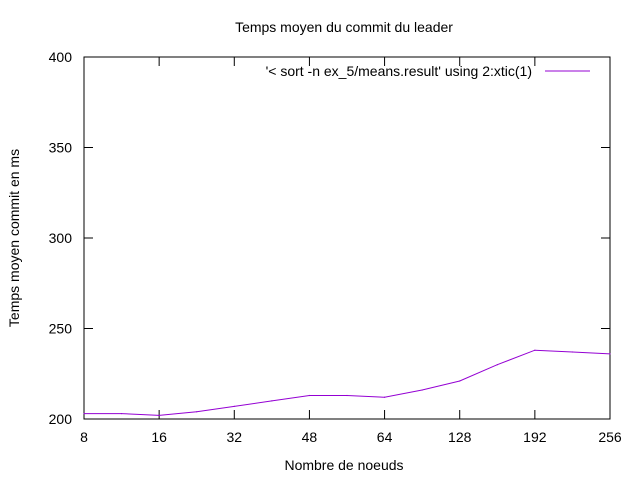  Describe the element at coordinates (310, 437) in the screenshot. I see `x-tick-label: 48` at that location.